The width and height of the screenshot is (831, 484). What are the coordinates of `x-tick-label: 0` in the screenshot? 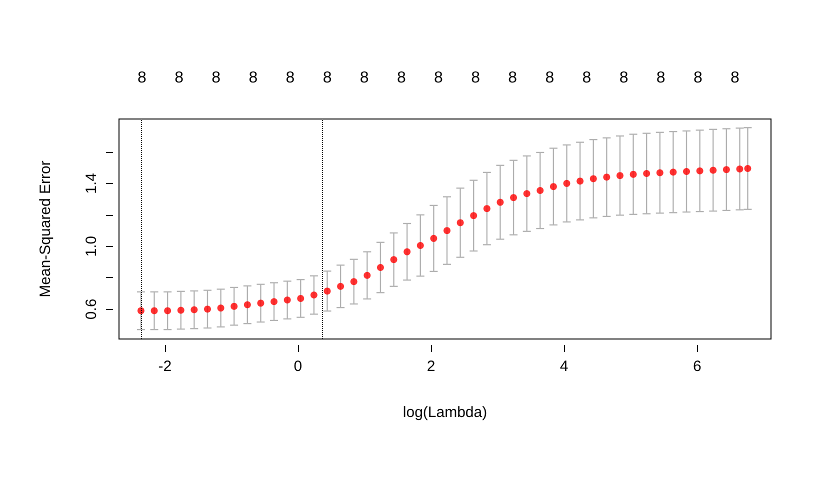 It's located at (298, 366).